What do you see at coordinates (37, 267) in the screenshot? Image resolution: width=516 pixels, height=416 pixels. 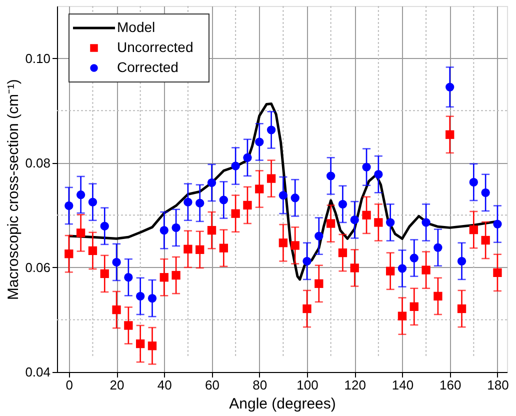 I see `y-tick-label: 0.06` at bounding box center [37, 267].